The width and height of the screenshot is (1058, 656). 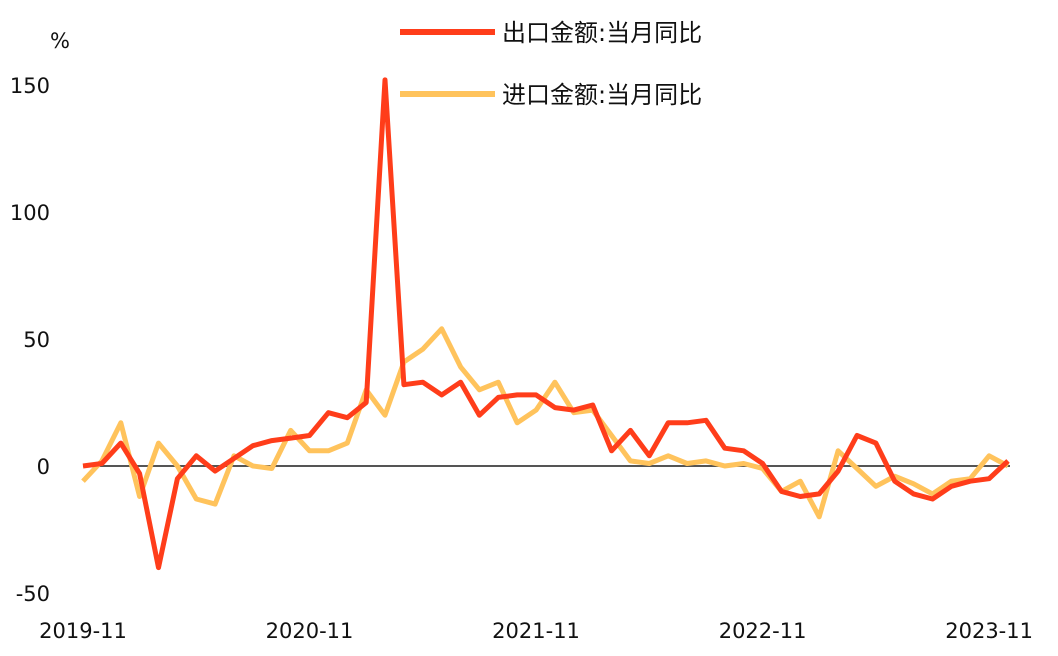 I want to click on legend-label: 出口金额:当月同比, so click(x=602, y=33).